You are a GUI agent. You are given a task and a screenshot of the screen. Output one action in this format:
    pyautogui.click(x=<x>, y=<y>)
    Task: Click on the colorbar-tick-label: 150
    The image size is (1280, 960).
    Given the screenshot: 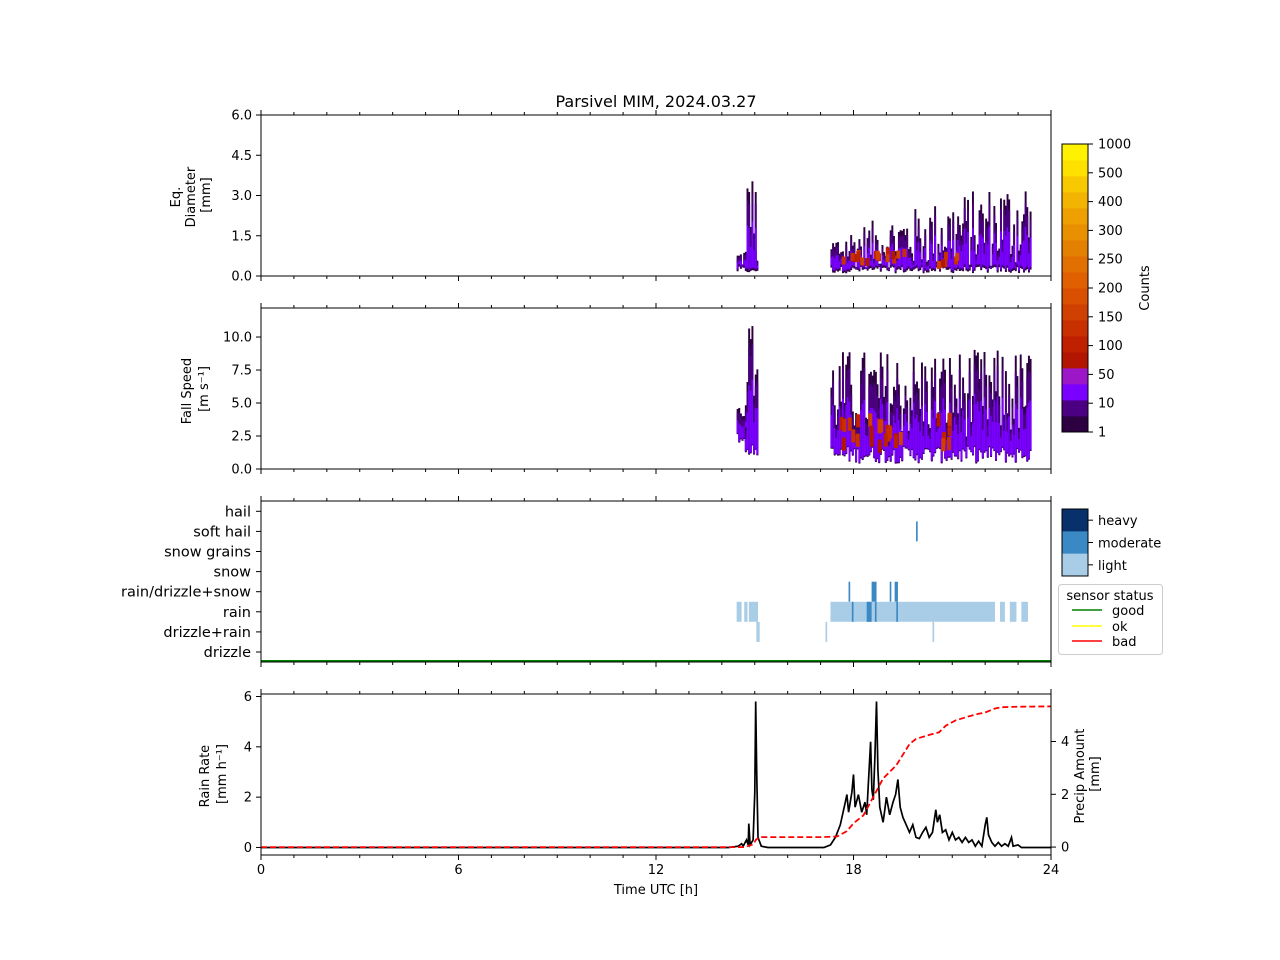 What is the action you would take?
    pyautogui.click(x=1110, y=317)
    